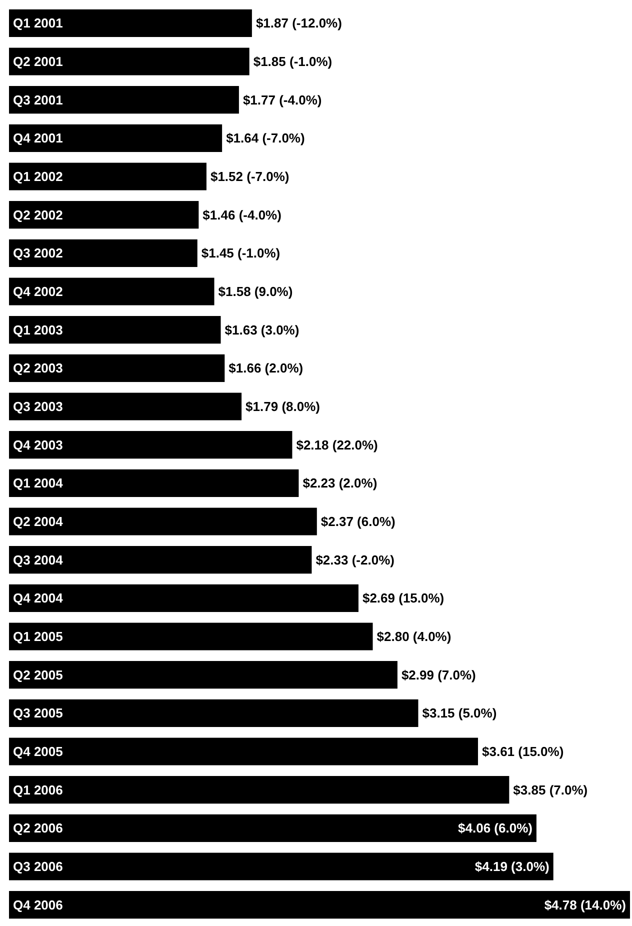 The height and width of the screenshot is (926, 632). What do you see at coordinates (38, 560) in the screenshot?
I see `y-tick-label: Q3 2004` at bounding box center [38, 560].